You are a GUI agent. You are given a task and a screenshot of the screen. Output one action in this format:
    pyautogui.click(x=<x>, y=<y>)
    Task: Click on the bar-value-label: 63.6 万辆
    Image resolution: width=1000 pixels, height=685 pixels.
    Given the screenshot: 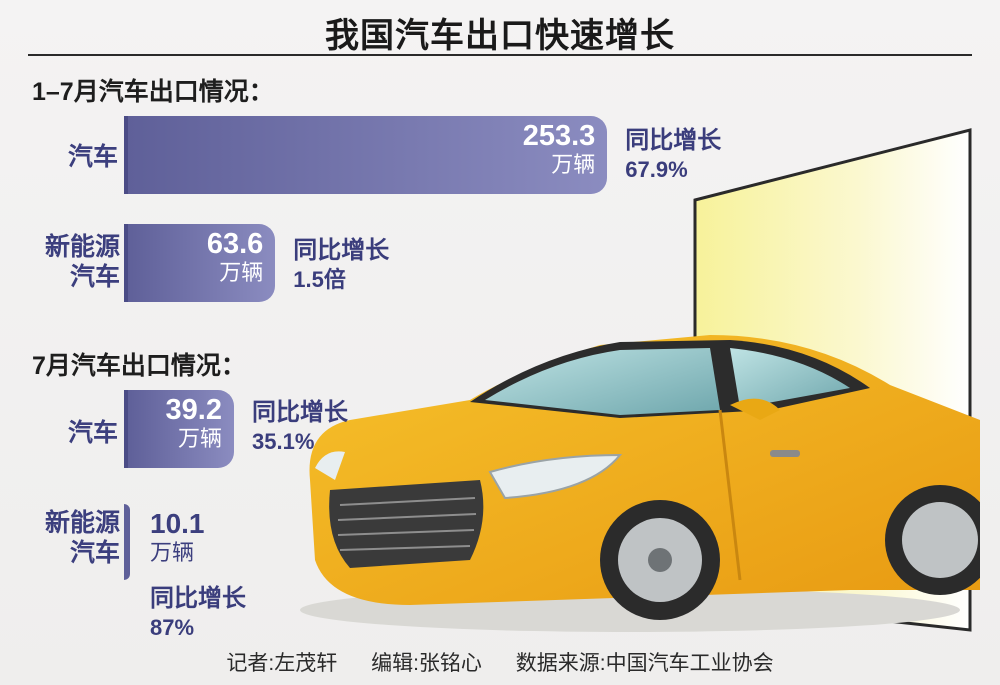 What is the action you would take?
    pyautogui.click(x=235, y=256)
    